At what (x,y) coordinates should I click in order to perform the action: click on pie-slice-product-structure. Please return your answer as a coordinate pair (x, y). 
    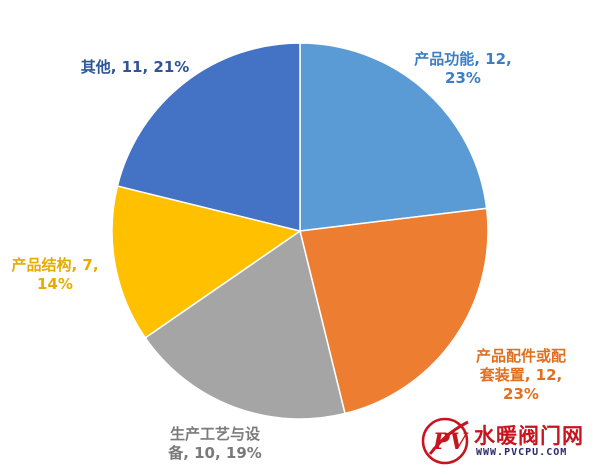
    Looking at the image, I should click on (206, 262).